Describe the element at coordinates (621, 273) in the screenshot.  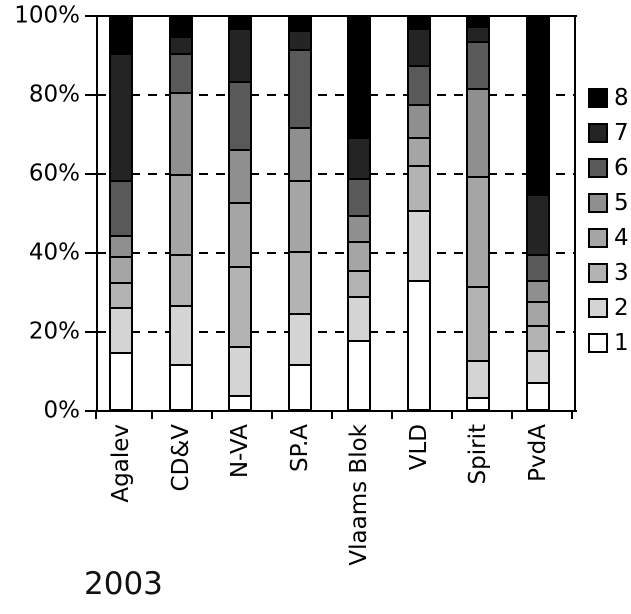
I see `legend-label-3: 3` at that location.